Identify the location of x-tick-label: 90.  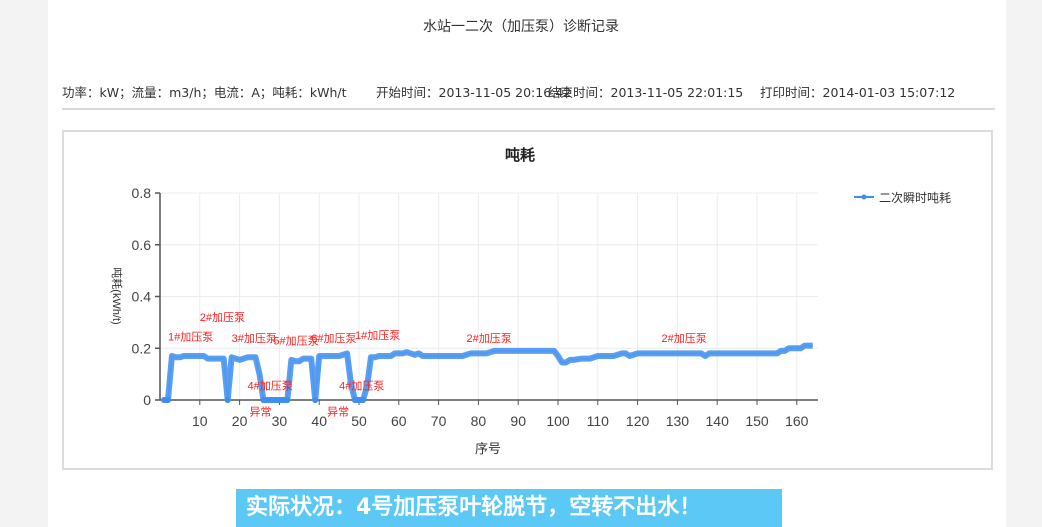
(518, 421).